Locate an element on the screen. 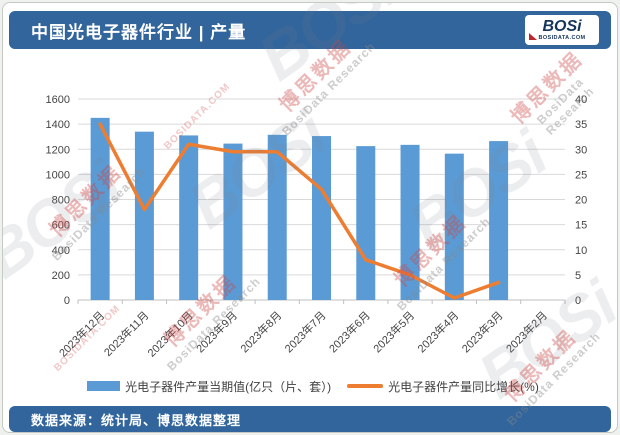  left-axis-tick-label: 1000 is located at coordinates (58, 175).